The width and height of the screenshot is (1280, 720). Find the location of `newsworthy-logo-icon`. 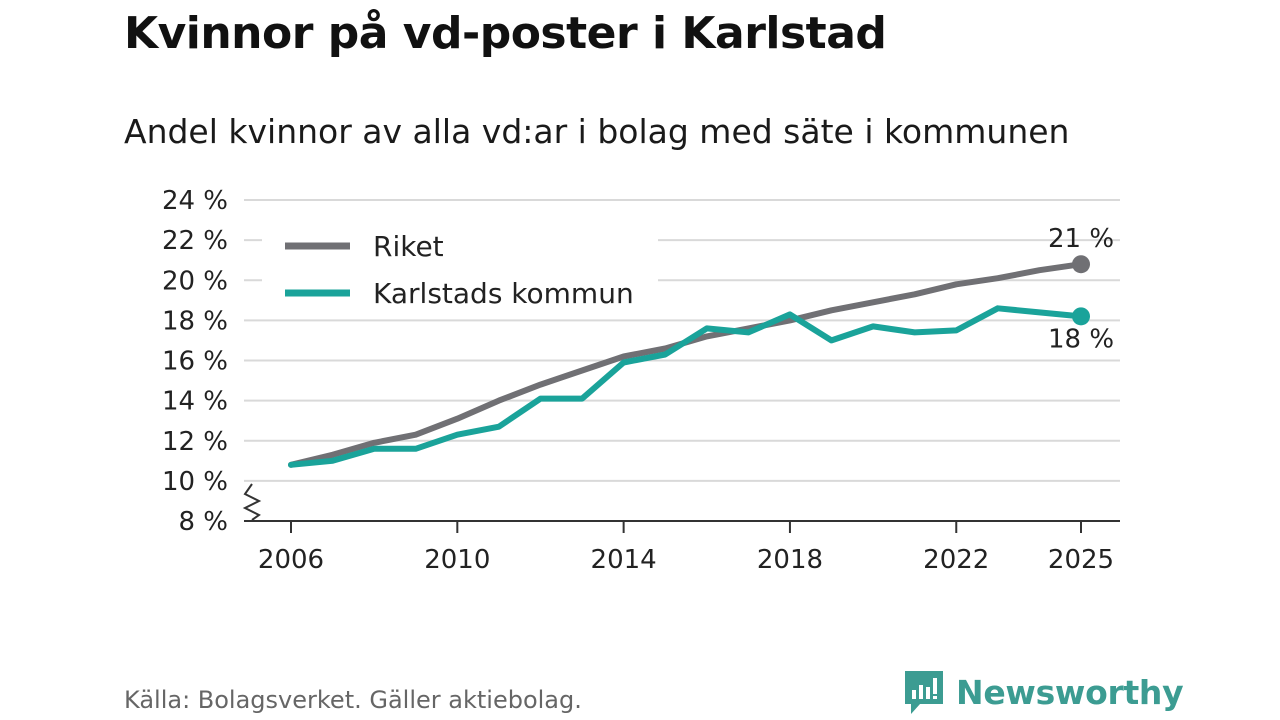

newsworthy-logo-icon is located at coordinates (924, 692).